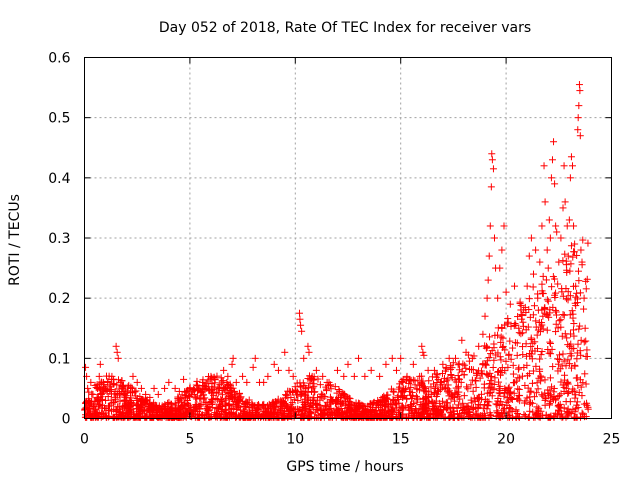 The image size is (640, 480). Describe the element at coordinates (84, 440) in the screenshot. I see `x-tick-label: 0` at that location.